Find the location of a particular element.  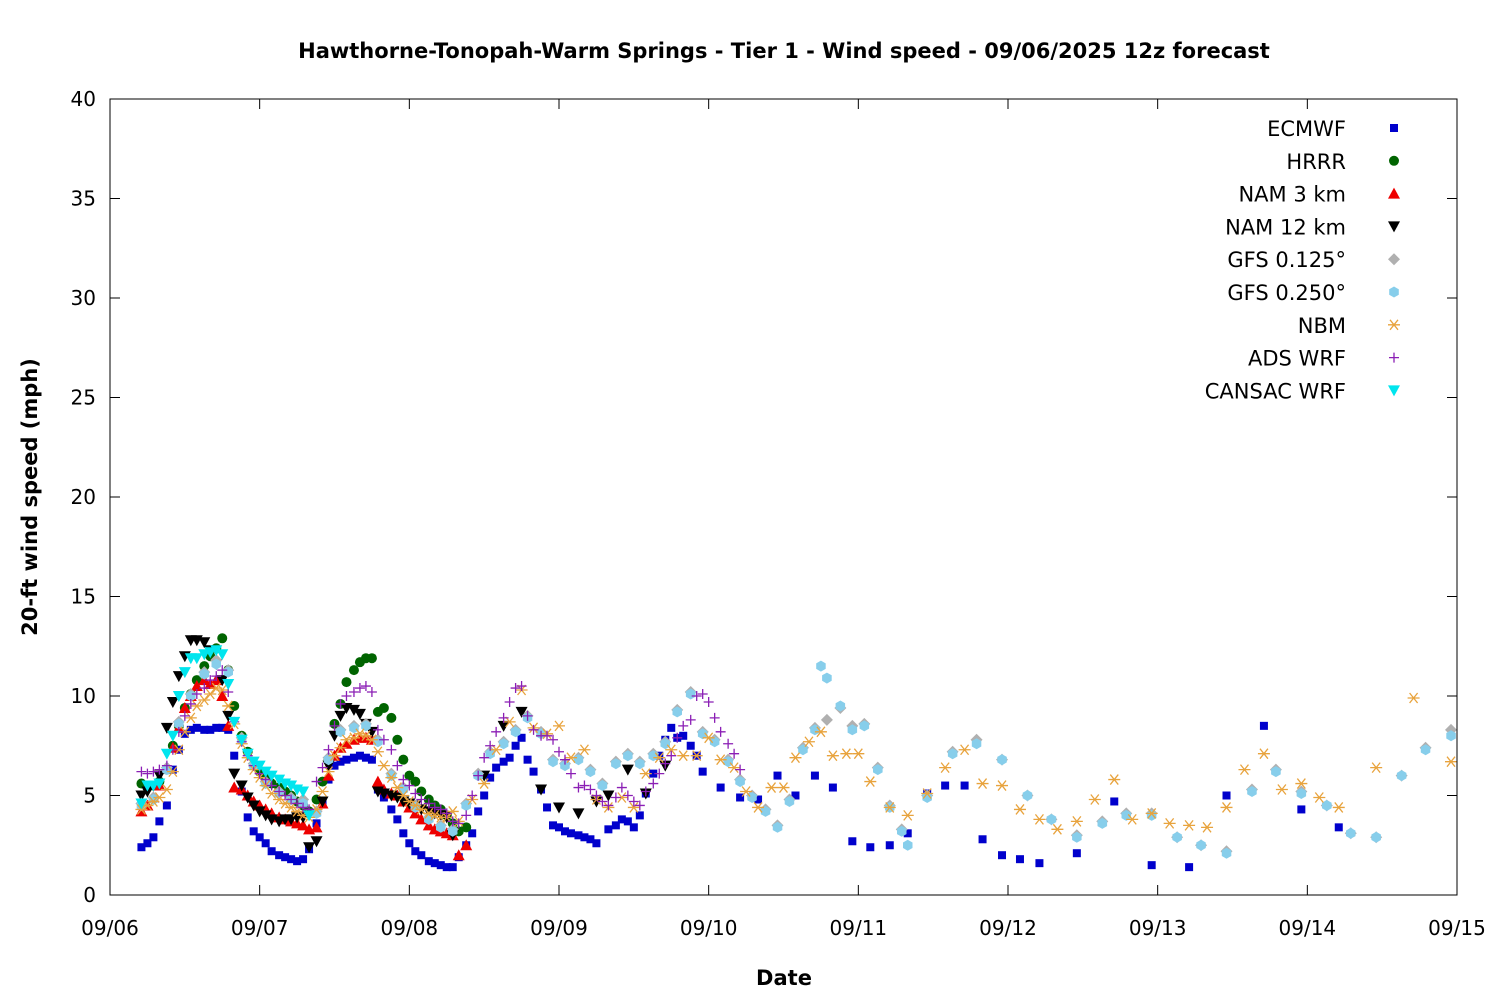

x-tick-label: 09/09 is located at coordinates (559, 928).